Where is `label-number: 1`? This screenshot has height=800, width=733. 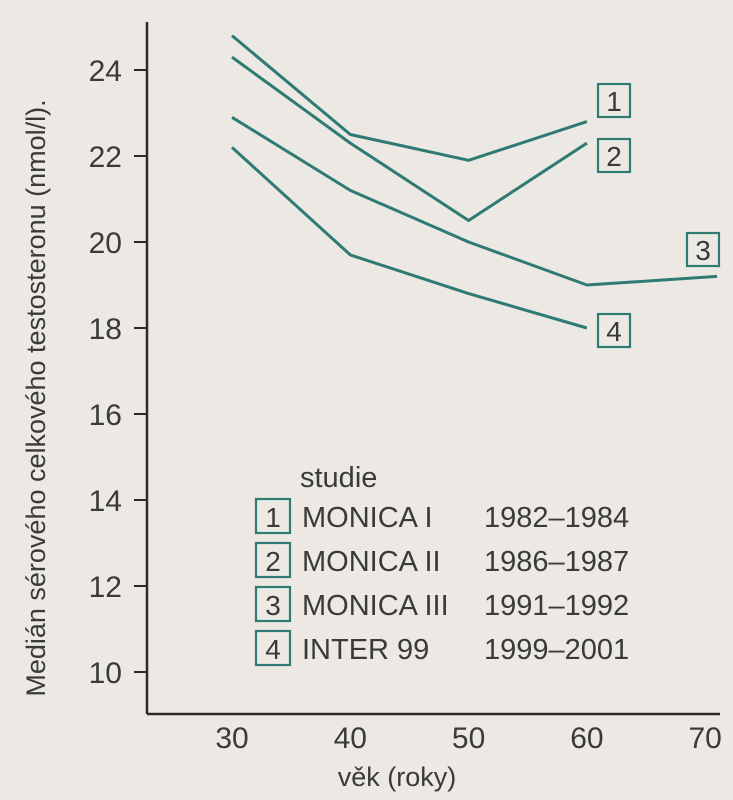
label-number: 1 is located at coordinates (614, 101).